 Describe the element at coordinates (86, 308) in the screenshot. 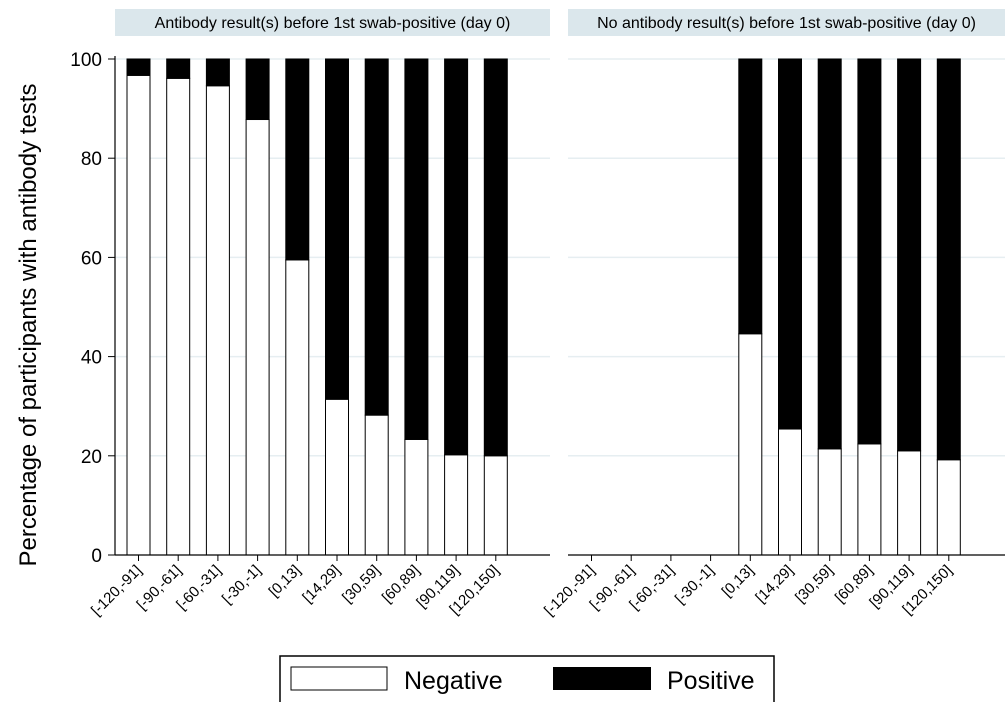

I see `y-tick-labels: 0 20 40 60 80 100` at that location.